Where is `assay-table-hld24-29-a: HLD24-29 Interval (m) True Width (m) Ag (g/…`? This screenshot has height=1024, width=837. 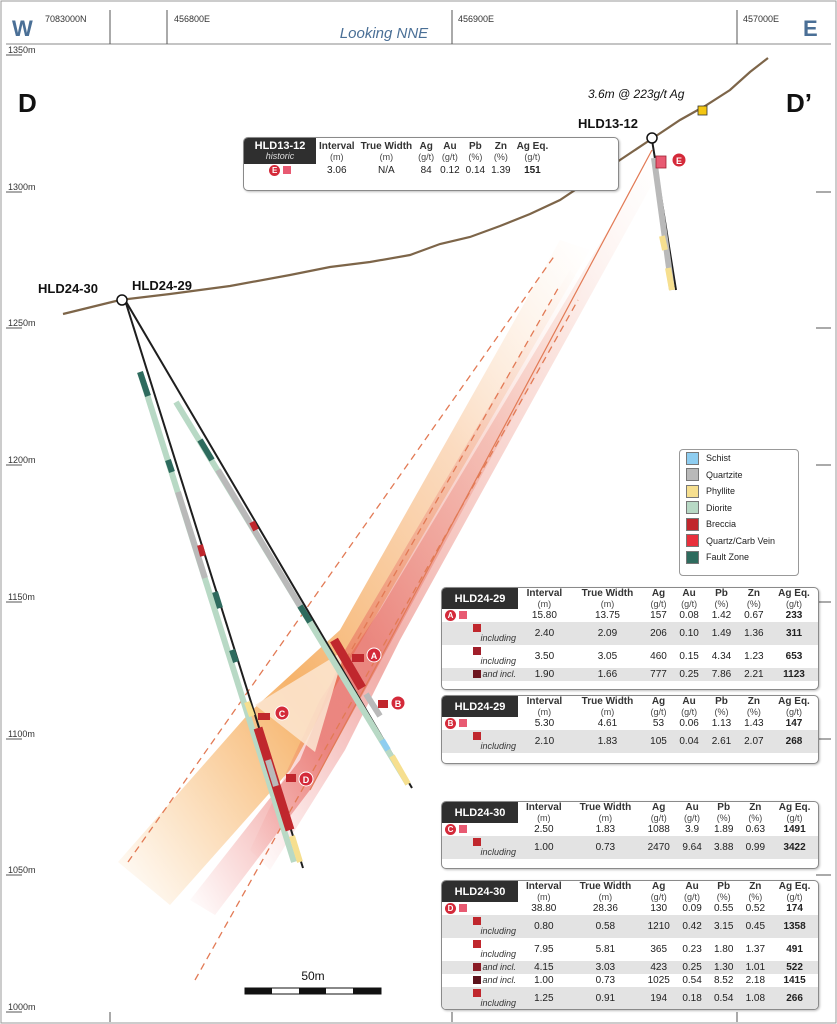
assay-table-hld24-29-a: HLD24-29 Interval (m) True Width (m) Ag (g/… is located at coordinates (630, 638).